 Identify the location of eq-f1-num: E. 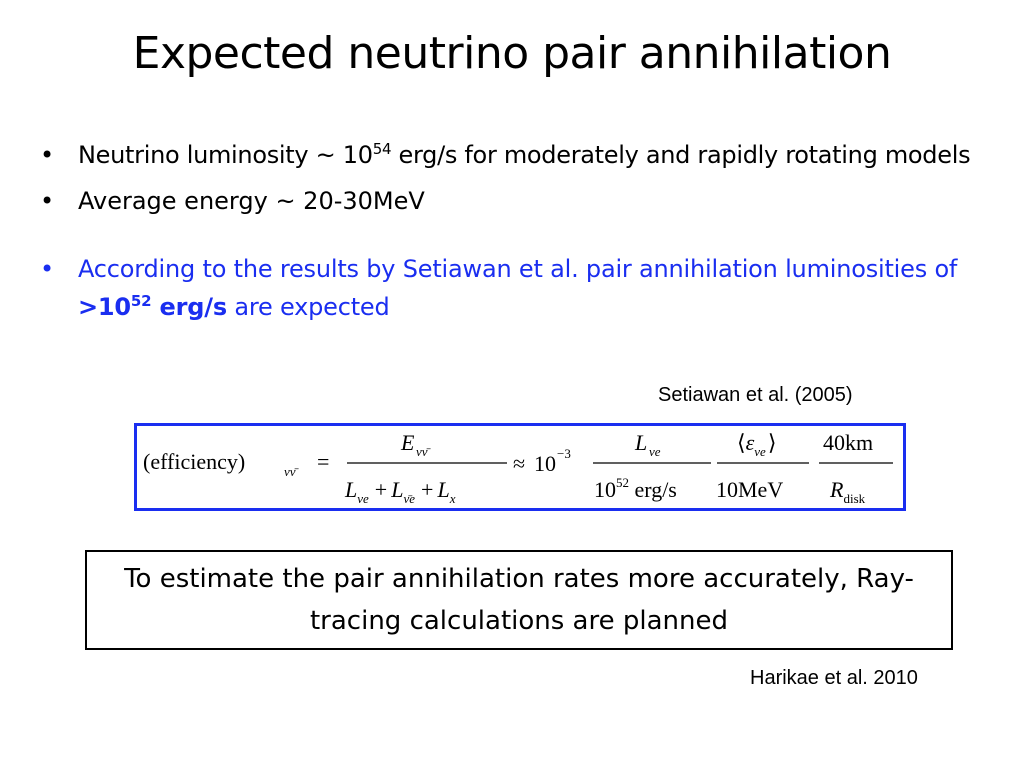
(407, 442).